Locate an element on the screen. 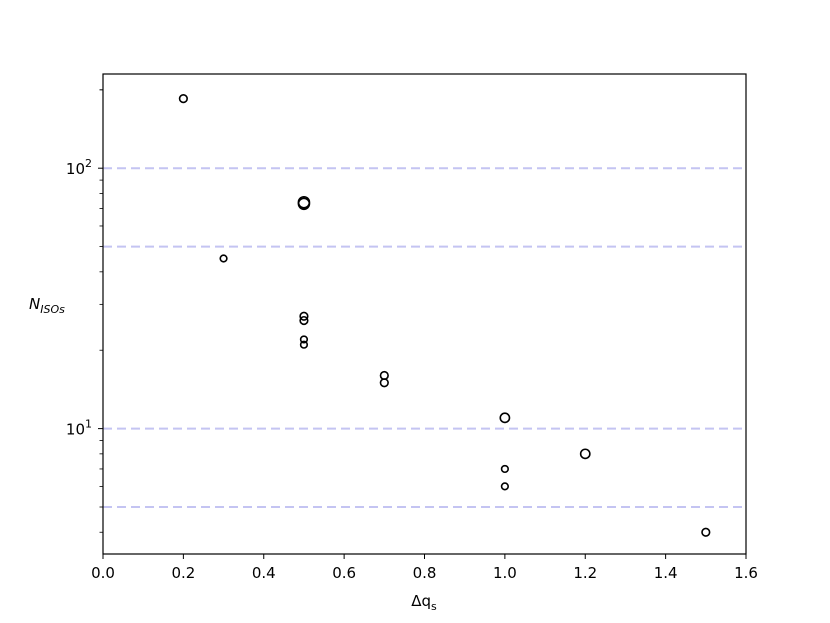 The image size is (830, 623). y-axis-ticks: 10¹ 10² is located at coordinates (84, 298).